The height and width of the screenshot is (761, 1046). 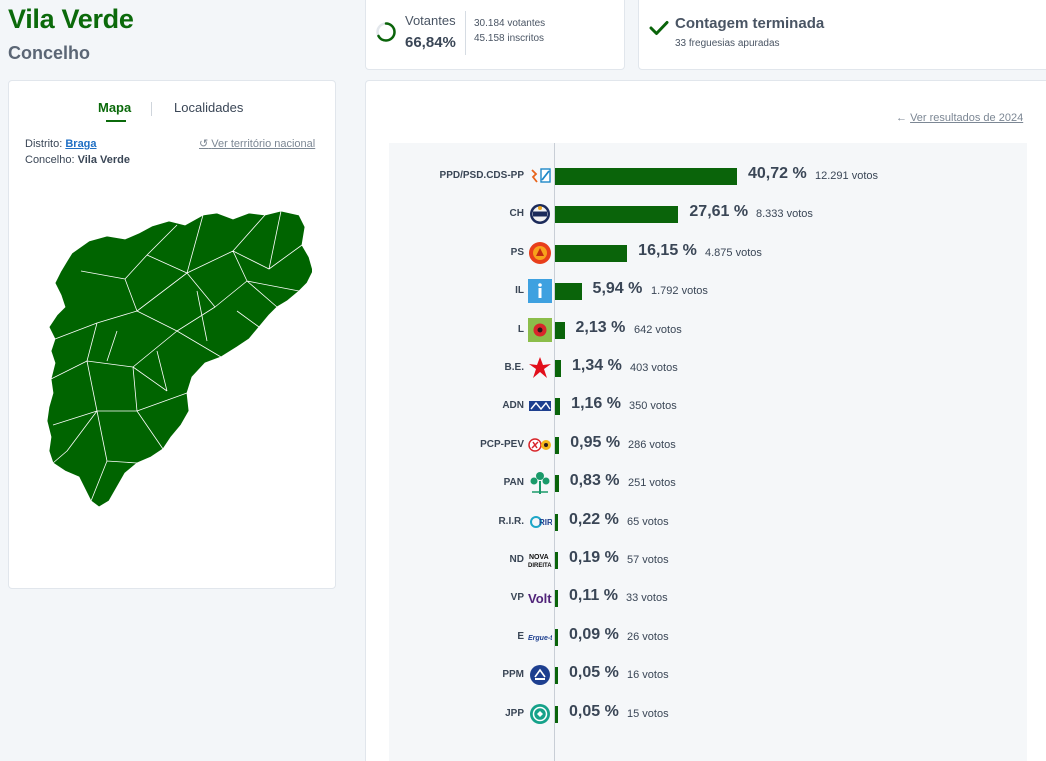 I want to click on party-percent: 27,61 %, so click(x=719, y=212).